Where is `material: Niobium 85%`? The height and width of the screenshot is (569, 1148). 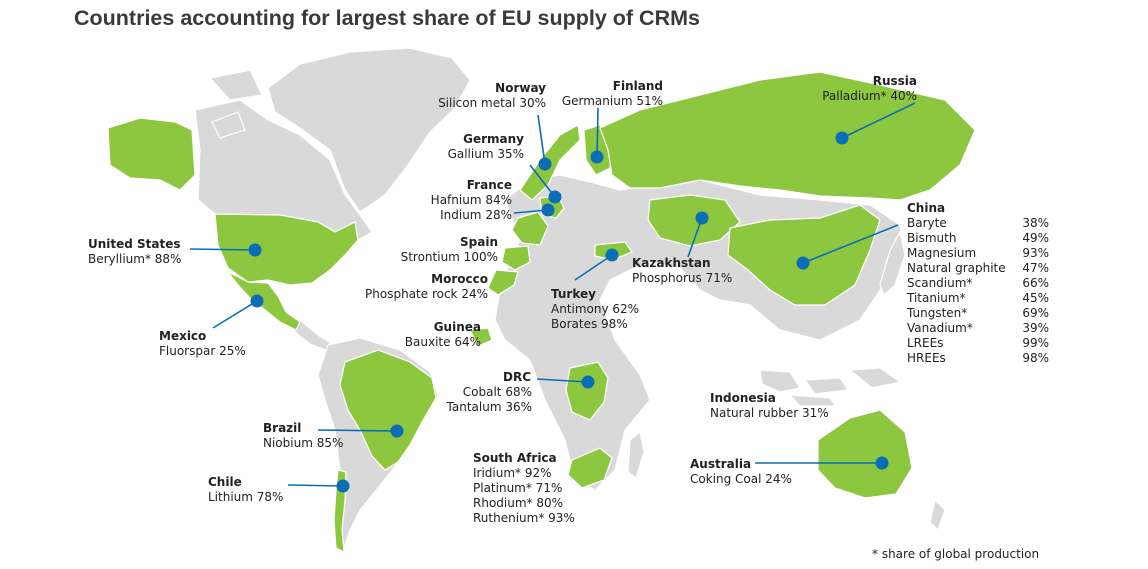
material: Niobium 85% is located at coordinates (303, 443).